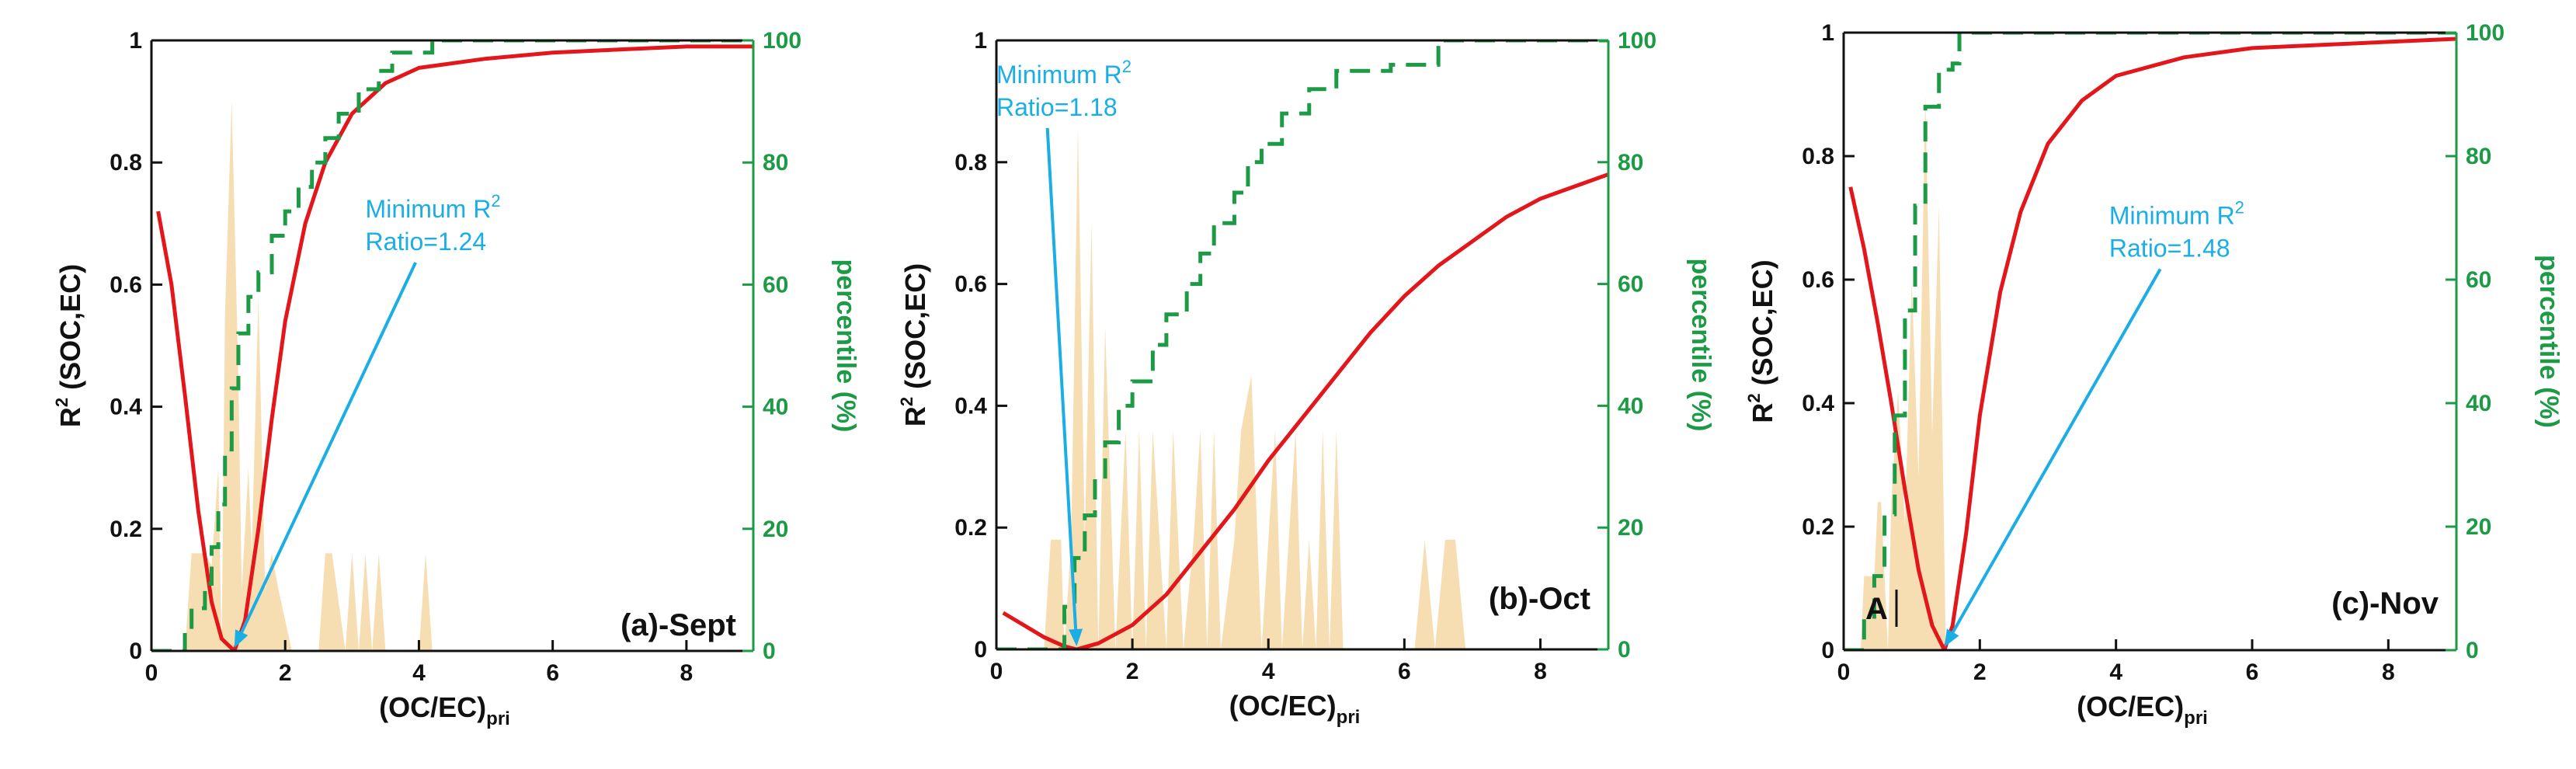 This screenshot has height=769, width=2576. Describe the element at coordinates (126, 529) in the screenshot. I see `panel-a-ytick-label: 0.2` at that location.